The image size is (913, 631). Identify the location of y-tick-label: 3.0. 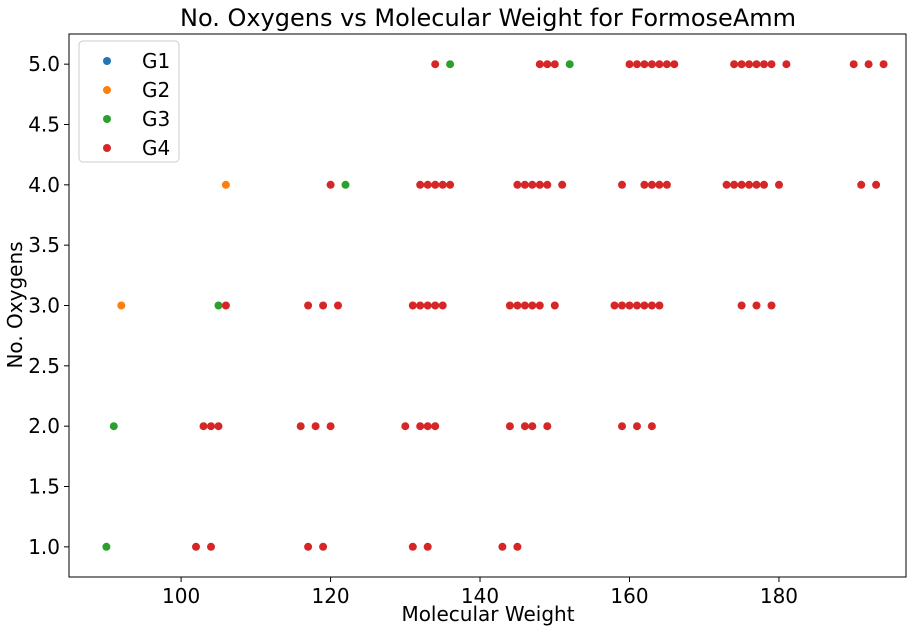
(44, 306).